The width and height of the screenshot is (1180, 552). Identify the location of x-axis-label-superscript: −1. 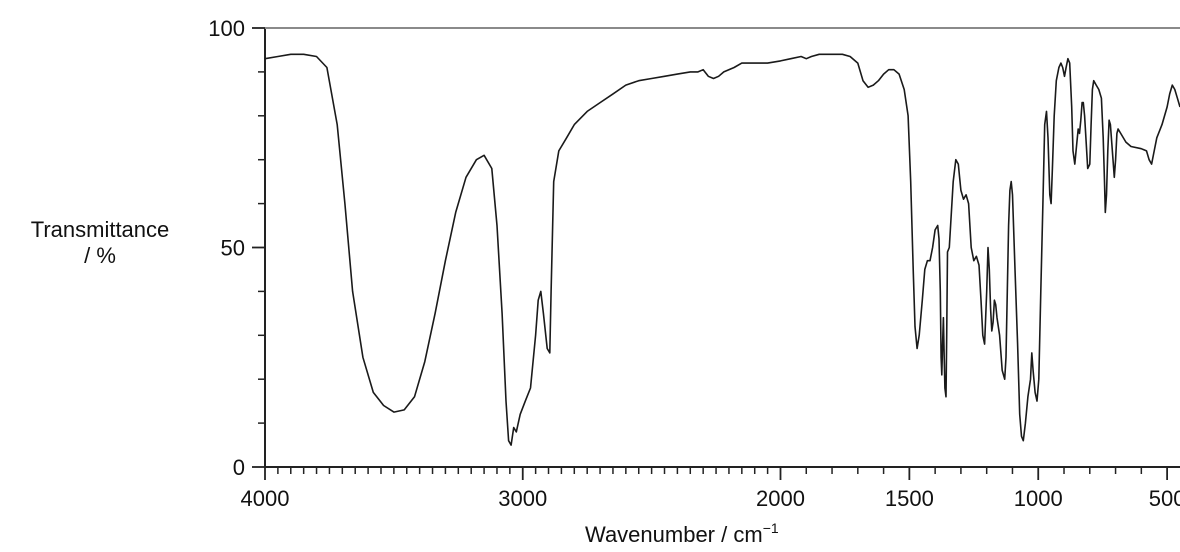
(770, 528).